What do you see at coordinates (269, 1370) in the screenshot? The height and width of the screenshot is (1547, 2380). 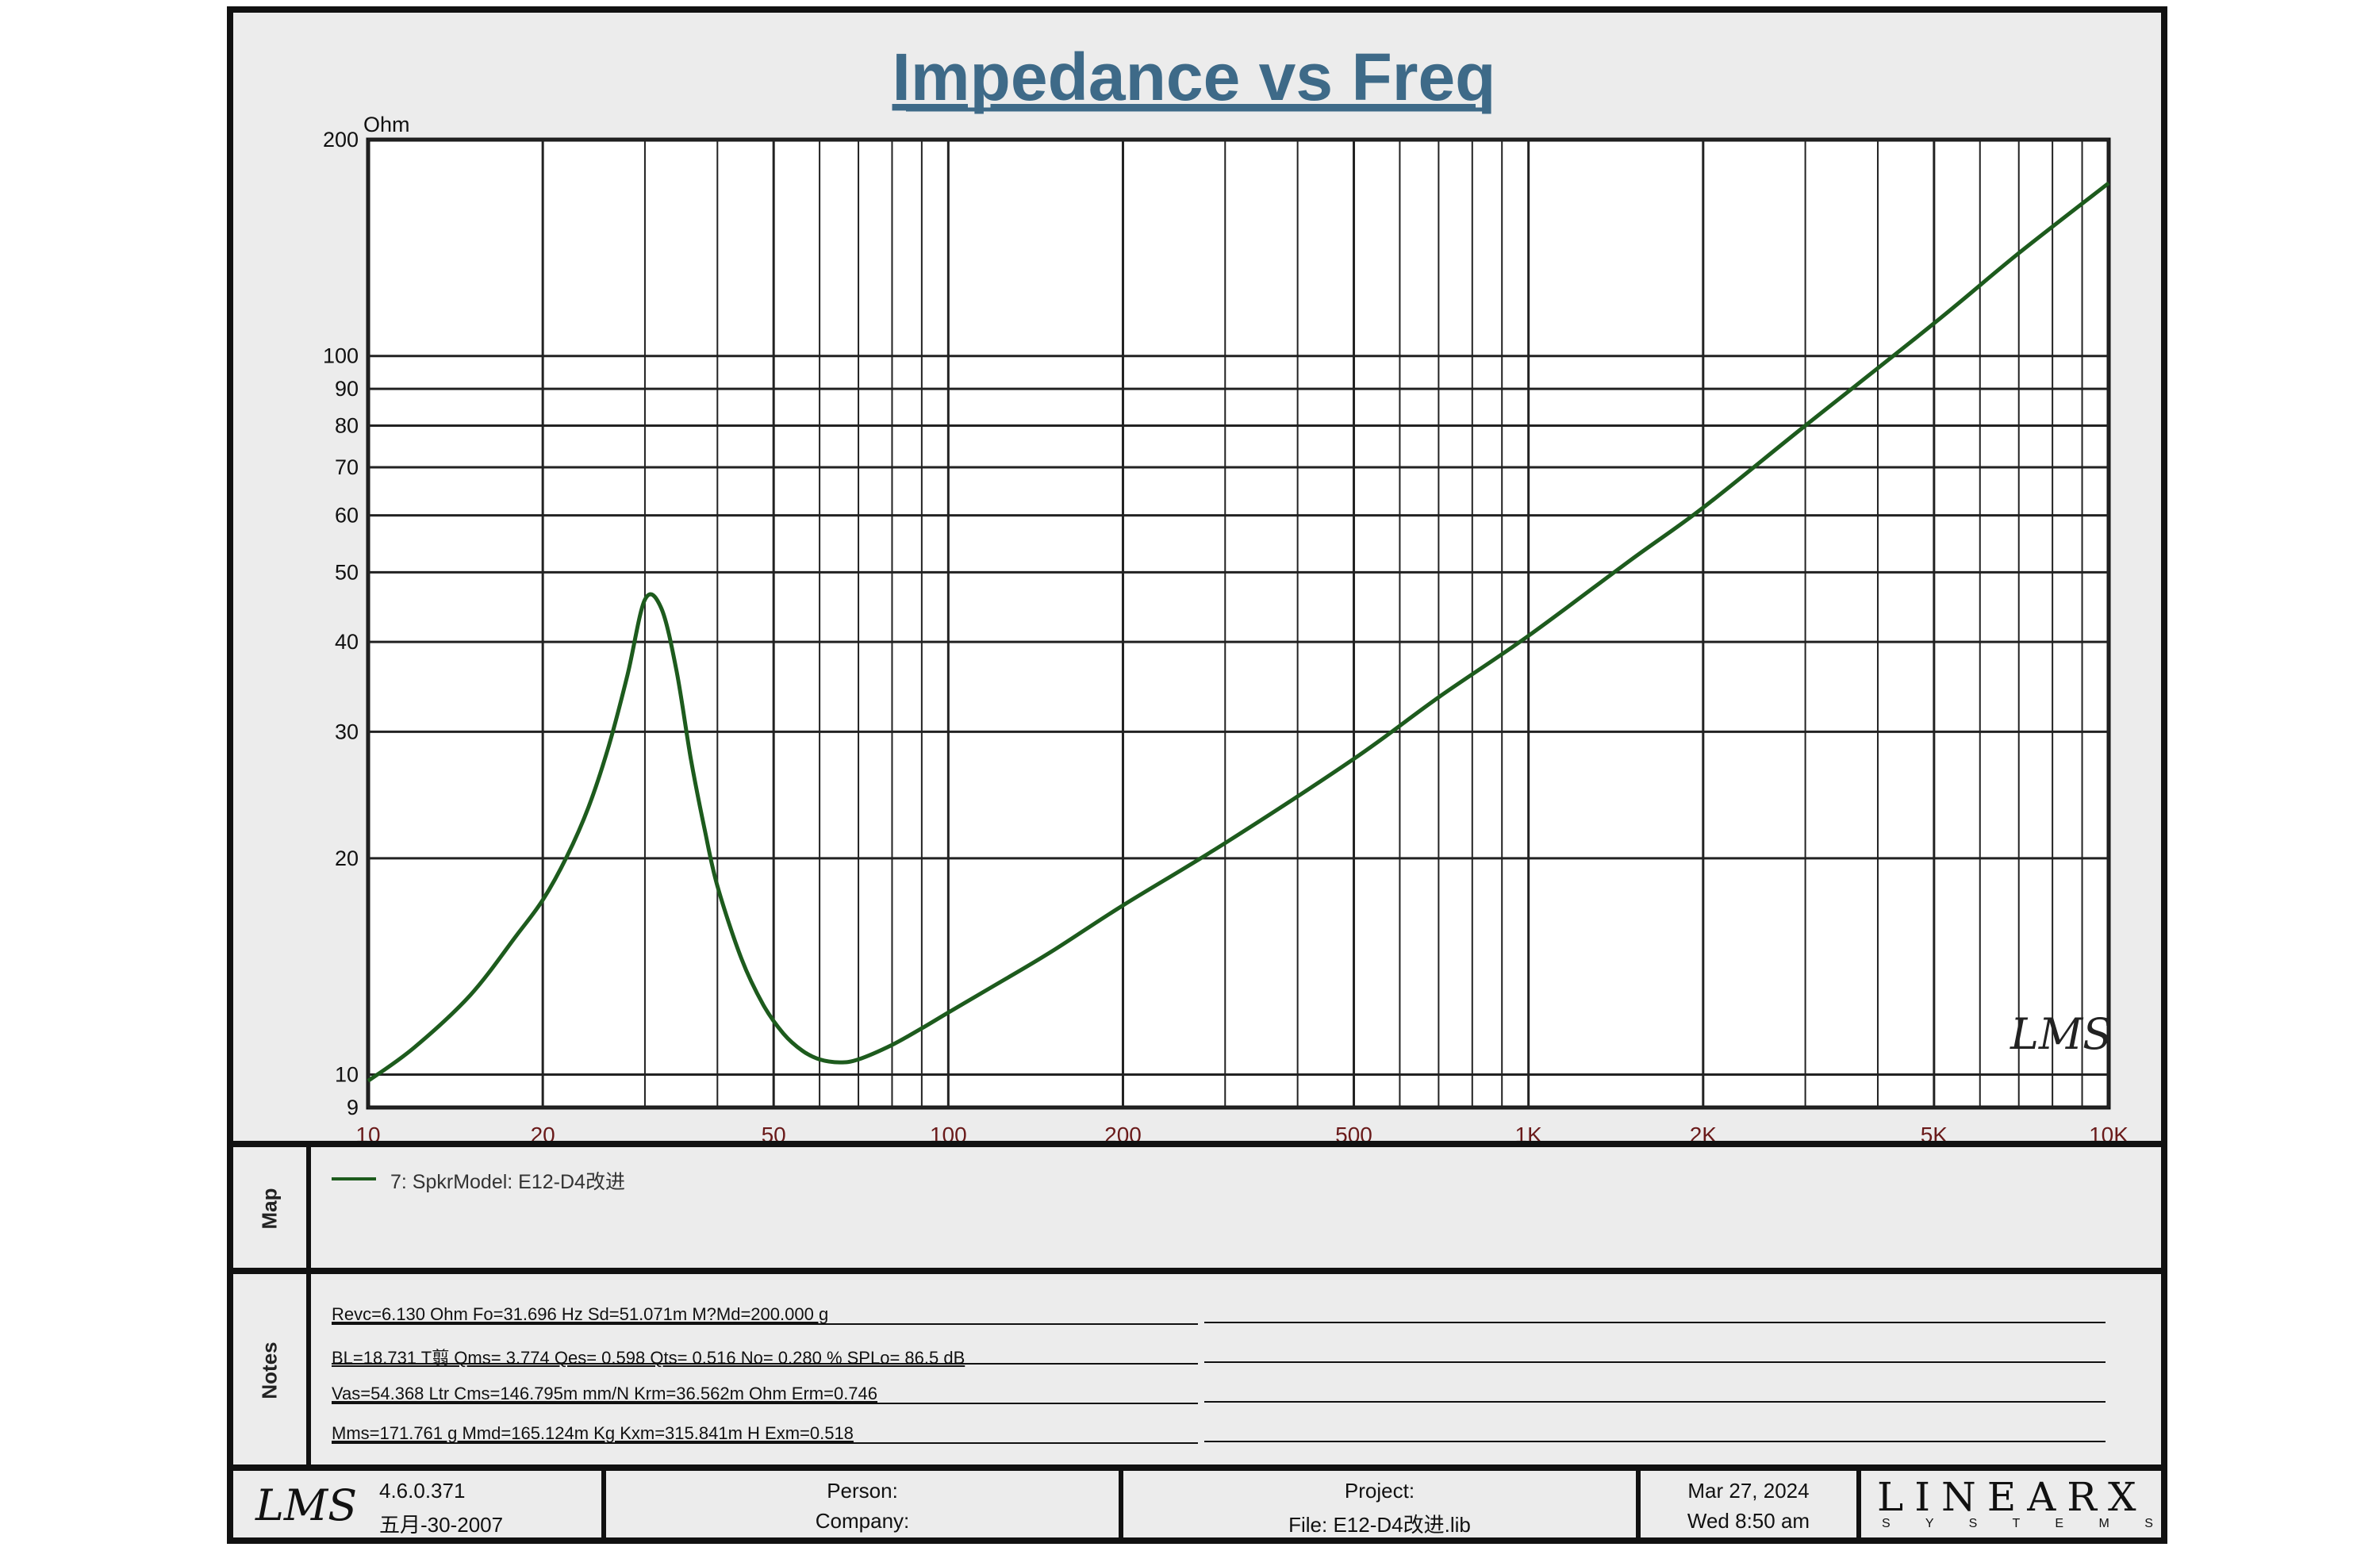 I see `notes-label: Notes` at bounding box center [269, 1370].